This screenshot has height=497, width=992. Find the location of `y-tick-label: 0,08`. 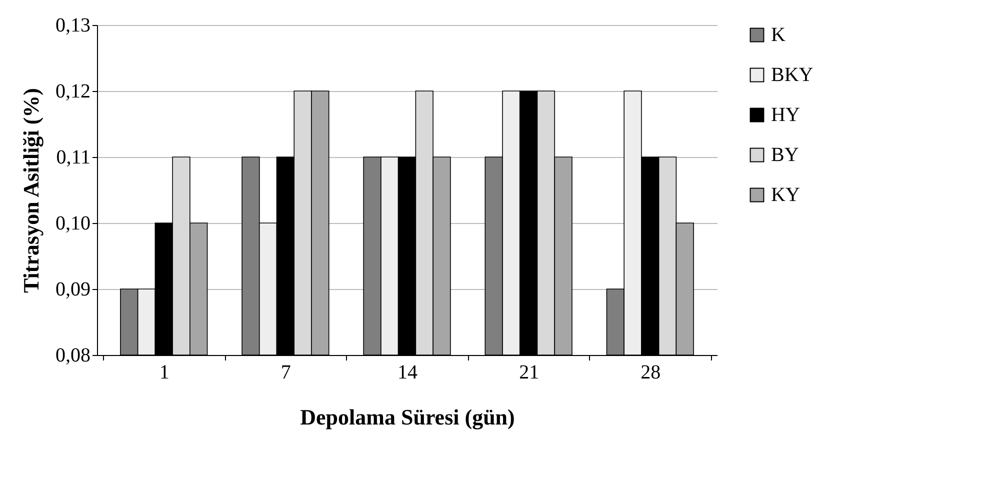

y-tick-label: 0,08 is located at coordinates (73, 355).